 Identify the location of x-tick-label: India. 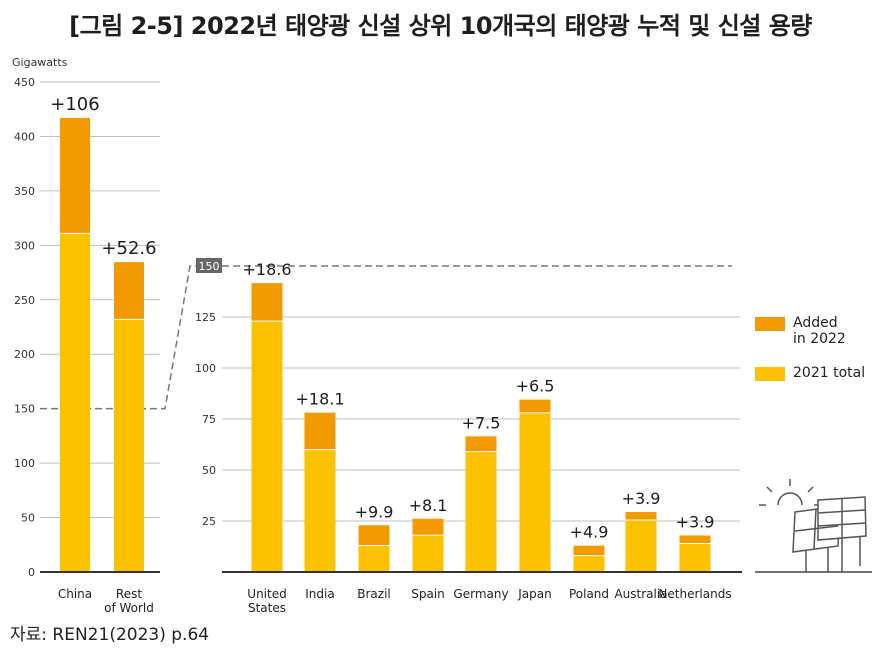
(319, 594).